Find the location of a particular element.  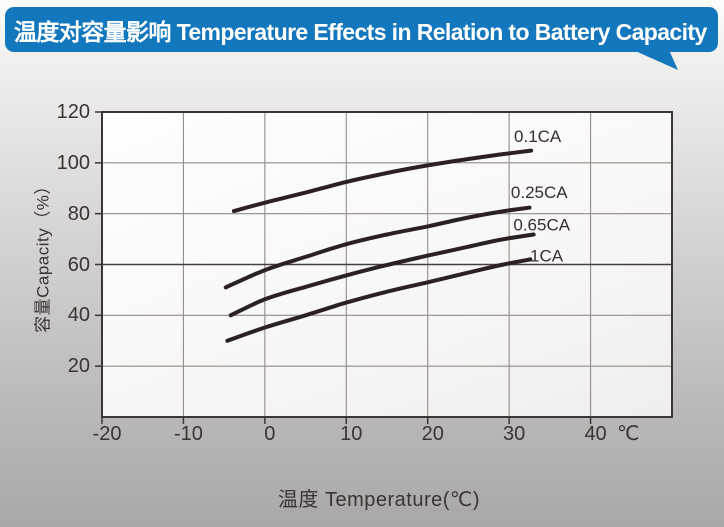

x-tick-label: 30 is located at coordinates (514, 434).